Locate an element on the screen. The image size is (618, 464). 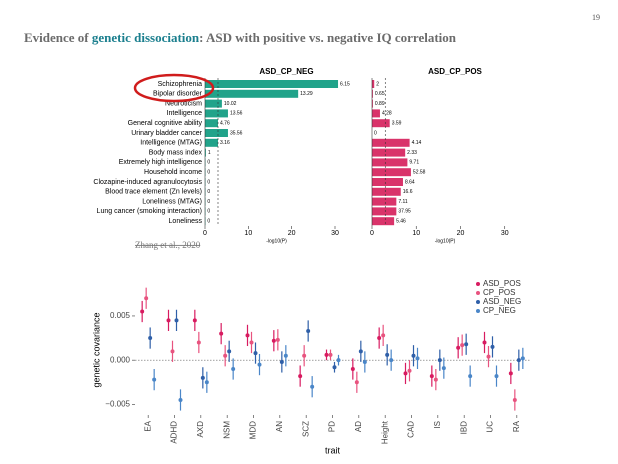
x-tick-label: RA is located at coordinates (516, 426).